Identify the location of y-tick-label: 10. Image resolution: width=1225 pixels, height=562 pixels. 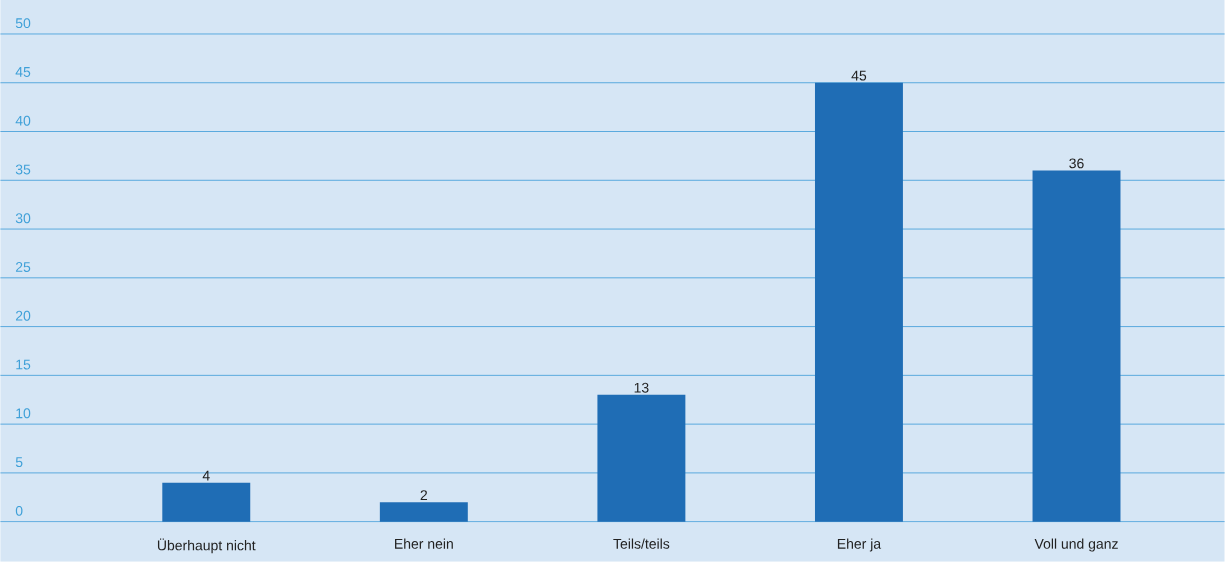
(23, 413).